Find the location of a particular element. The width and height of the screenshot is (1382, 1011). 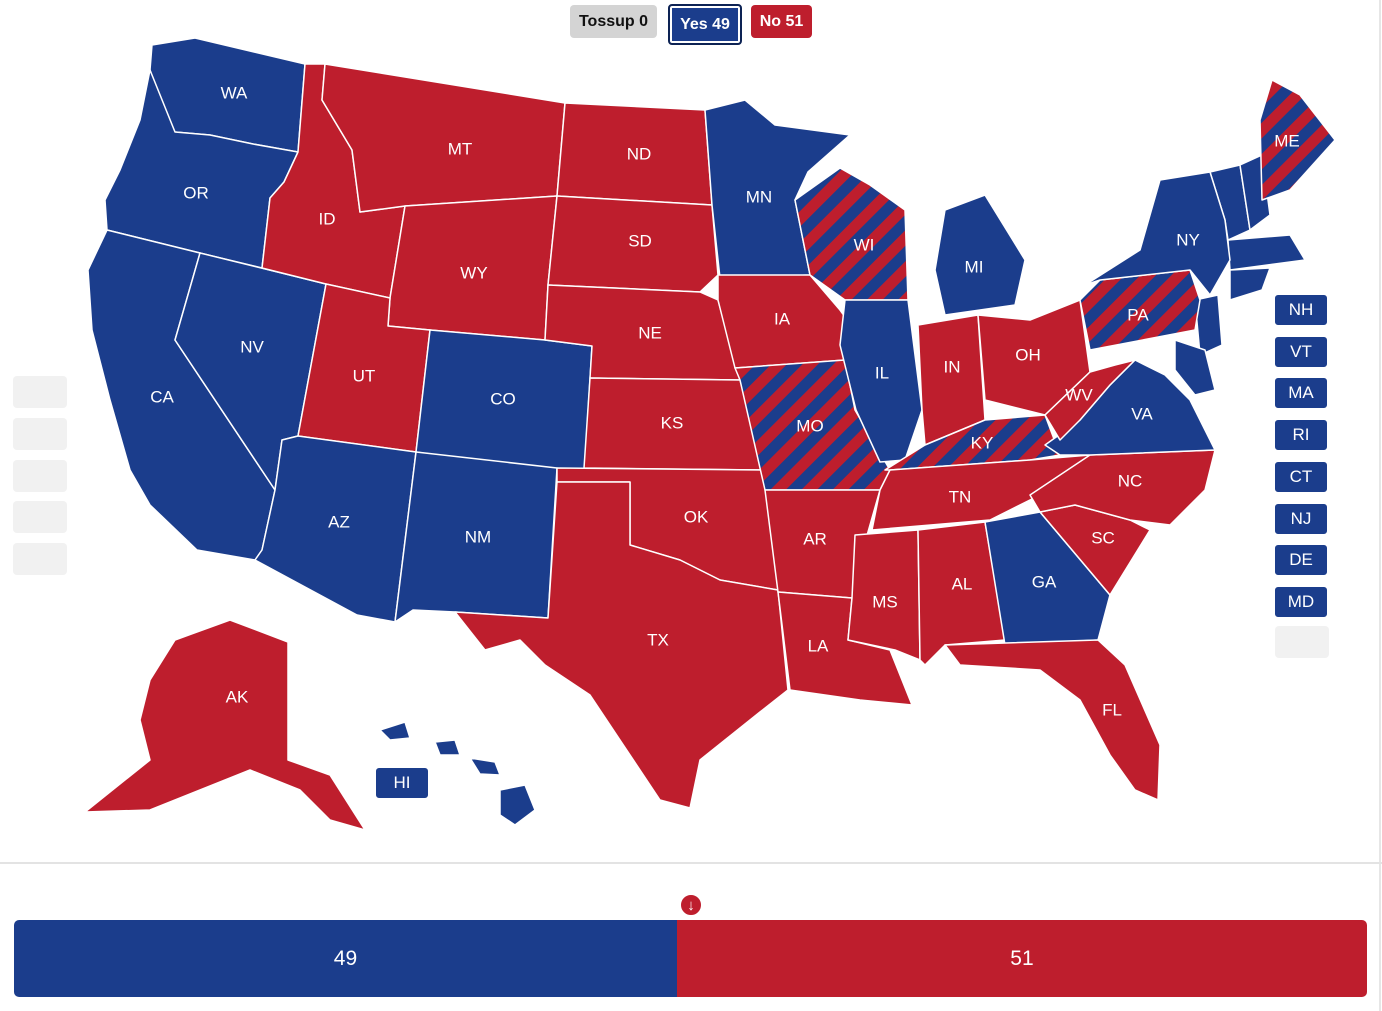

state-label-tn: TN is located at coordinates (960, 496).